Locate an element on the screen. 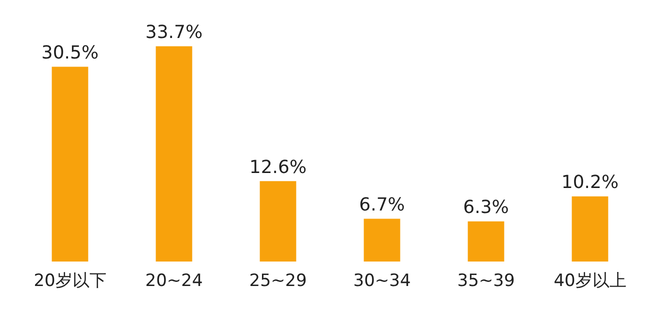 This screenshot has width=660, height=320. x-tick-label: 25~29 is located at coordinates (278, 281).